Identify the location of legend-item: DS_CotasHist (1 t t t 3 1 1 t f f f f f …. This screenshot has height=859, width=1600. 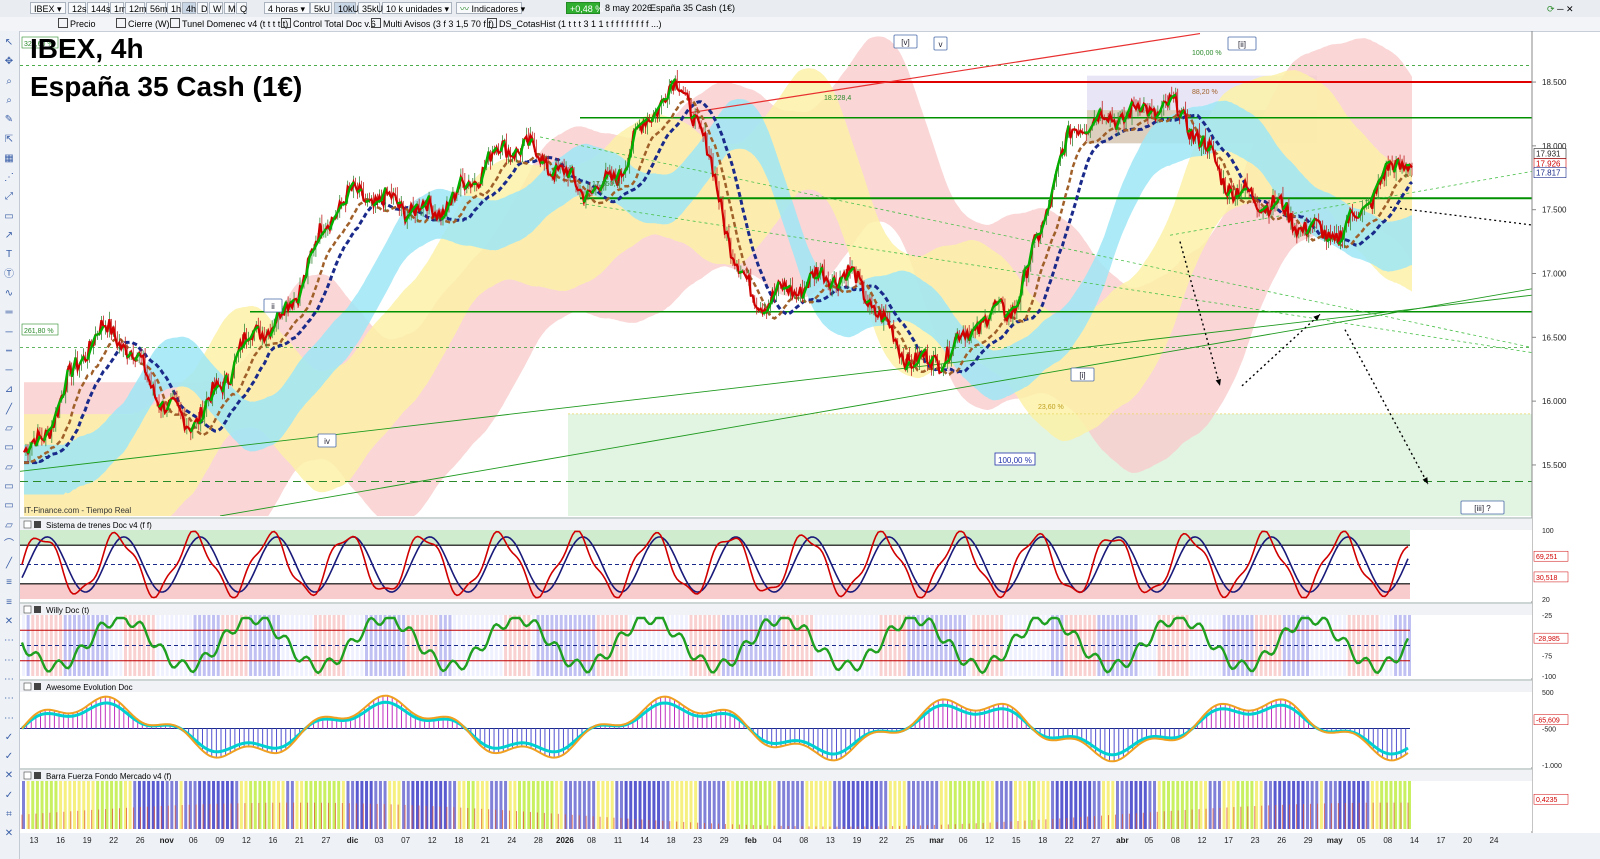
(573, 24).